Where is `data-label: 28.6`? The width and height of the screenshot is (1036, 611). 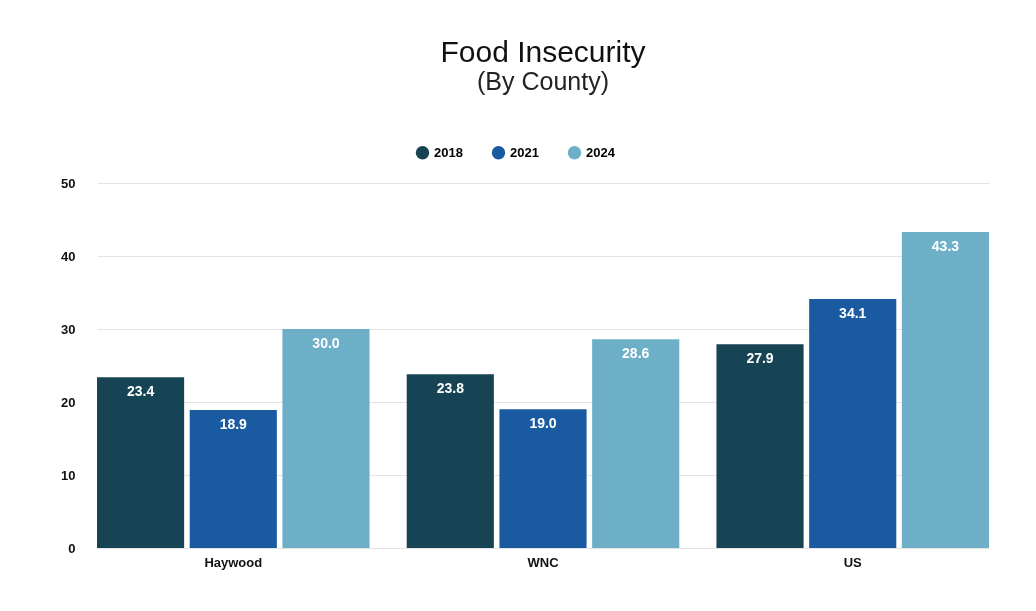 data-label: 28.6 is located at coordinates (636, 353).